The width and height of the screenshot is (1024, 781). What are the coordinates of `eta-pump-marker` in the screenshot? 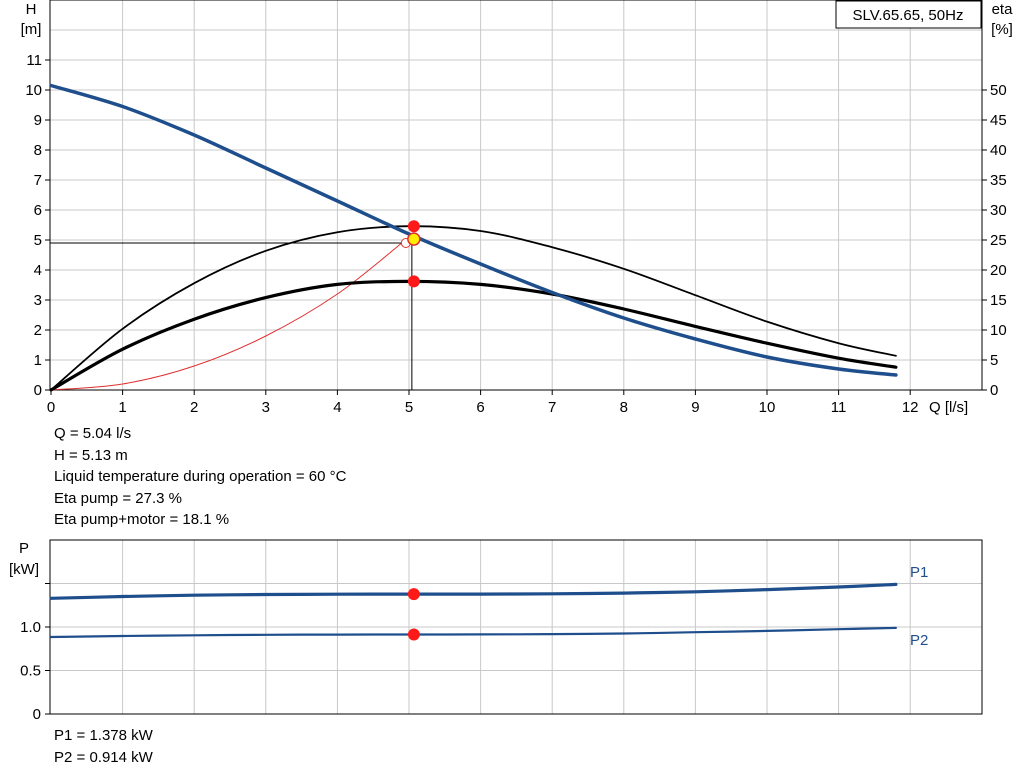 It's located at (413, 226).